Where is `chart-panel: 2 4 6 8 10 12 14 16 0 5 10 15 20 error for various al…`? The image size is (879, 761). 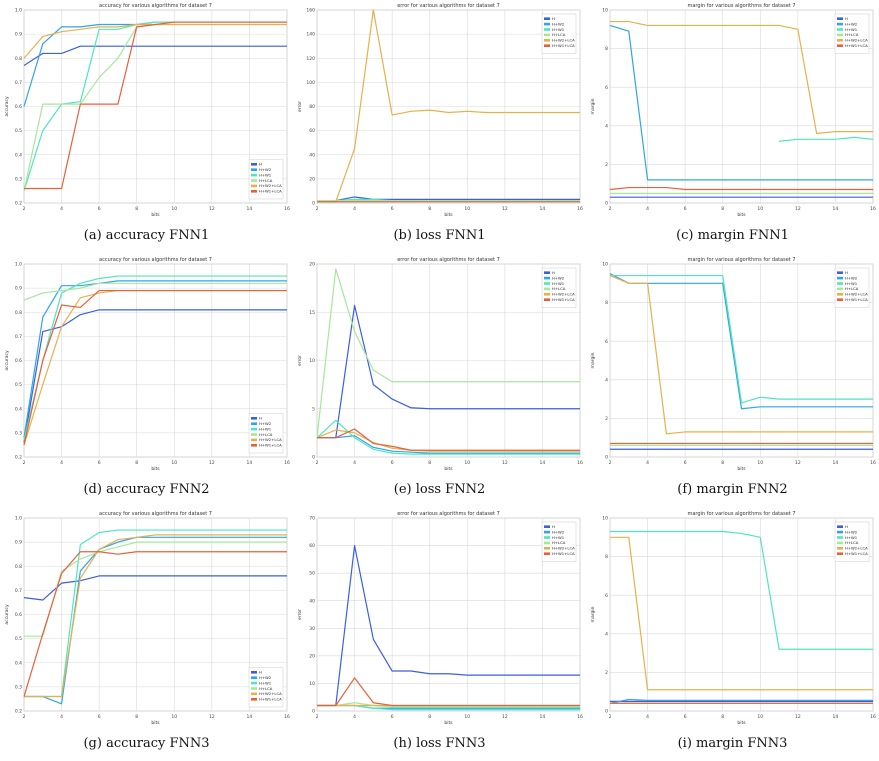
chart-panel: 2 4 6 8 10 12 14 16 0 5 10 15 20 error for various al… is located at coordinates (439, 380).